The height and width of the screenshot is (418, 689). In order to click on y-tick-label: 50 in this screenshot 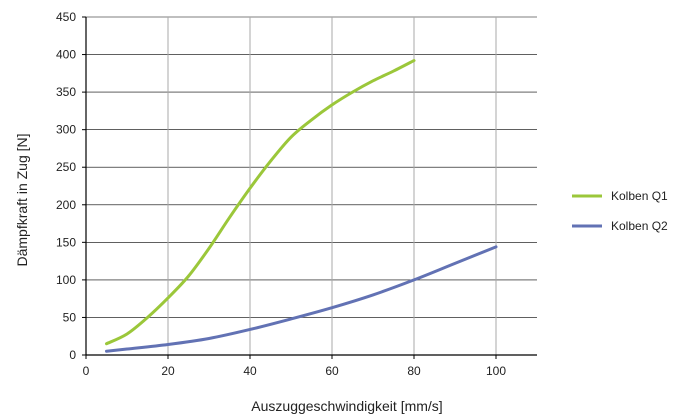, I will do `click(70, 317)`.